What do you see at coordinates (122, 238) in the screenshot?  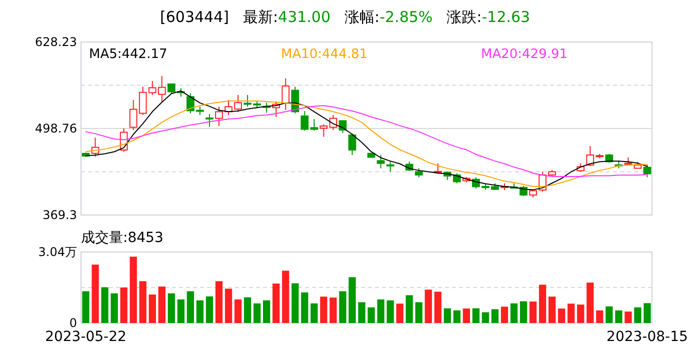 I see `chart-title: 成交量:8453` at bounding box center [122, 238].